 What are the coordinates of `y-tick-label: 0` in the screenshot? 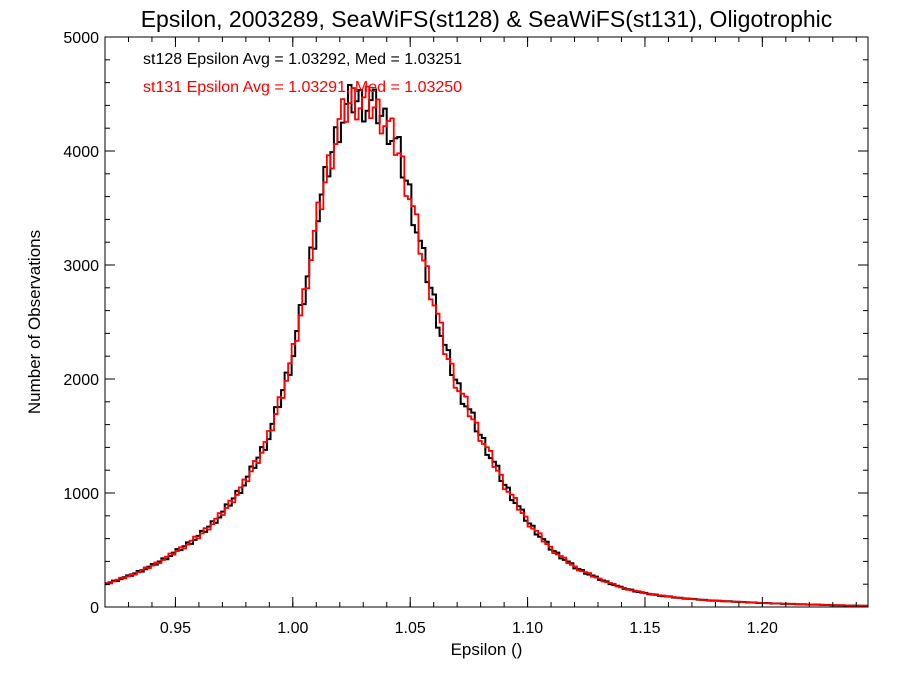 It's located at (94, 608).